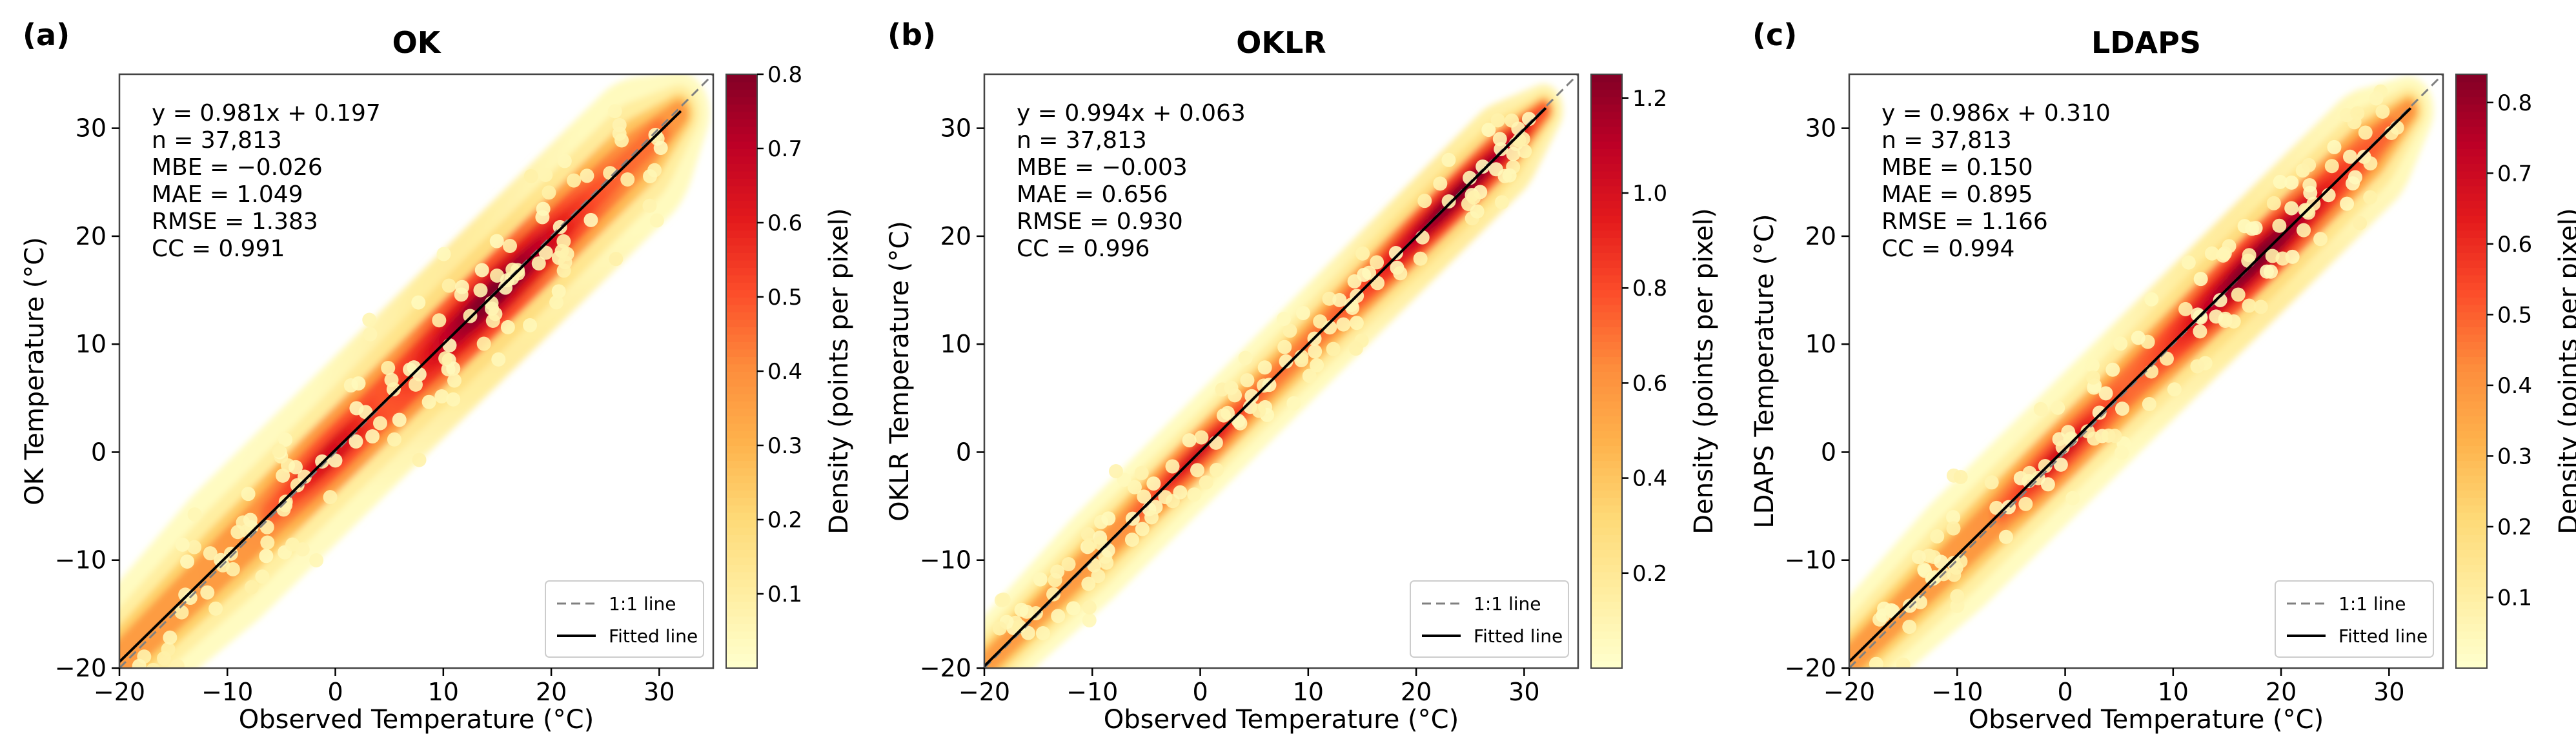 The image size is (2576, 752). What do you see at coordinates (2514, 456) in the screenshot?
I see `colorbar-tick-label: 0.3` at bounding box center [2514, 456].